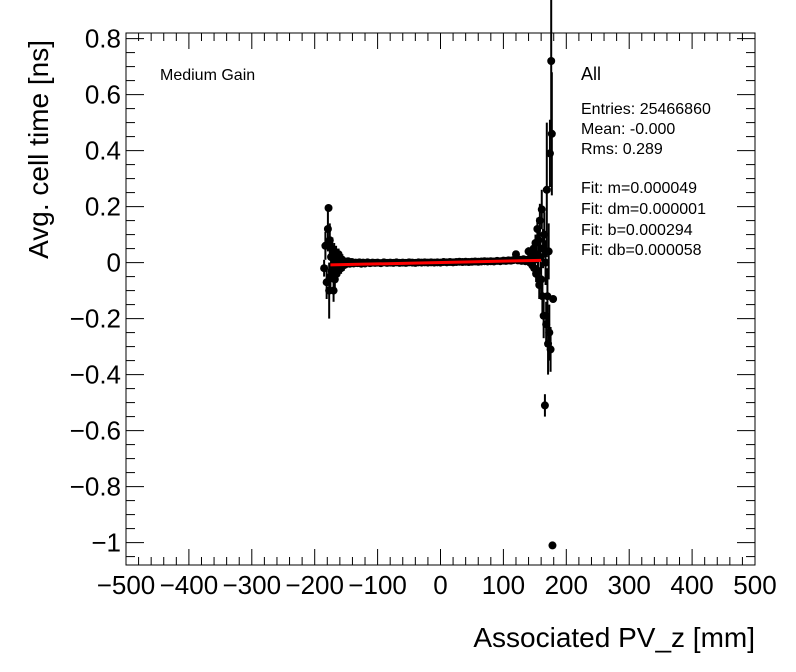 This screenshot has width=796, height=672. I want to click on legend-fit-db: Fit: db=0.000058, so click(641, 250).